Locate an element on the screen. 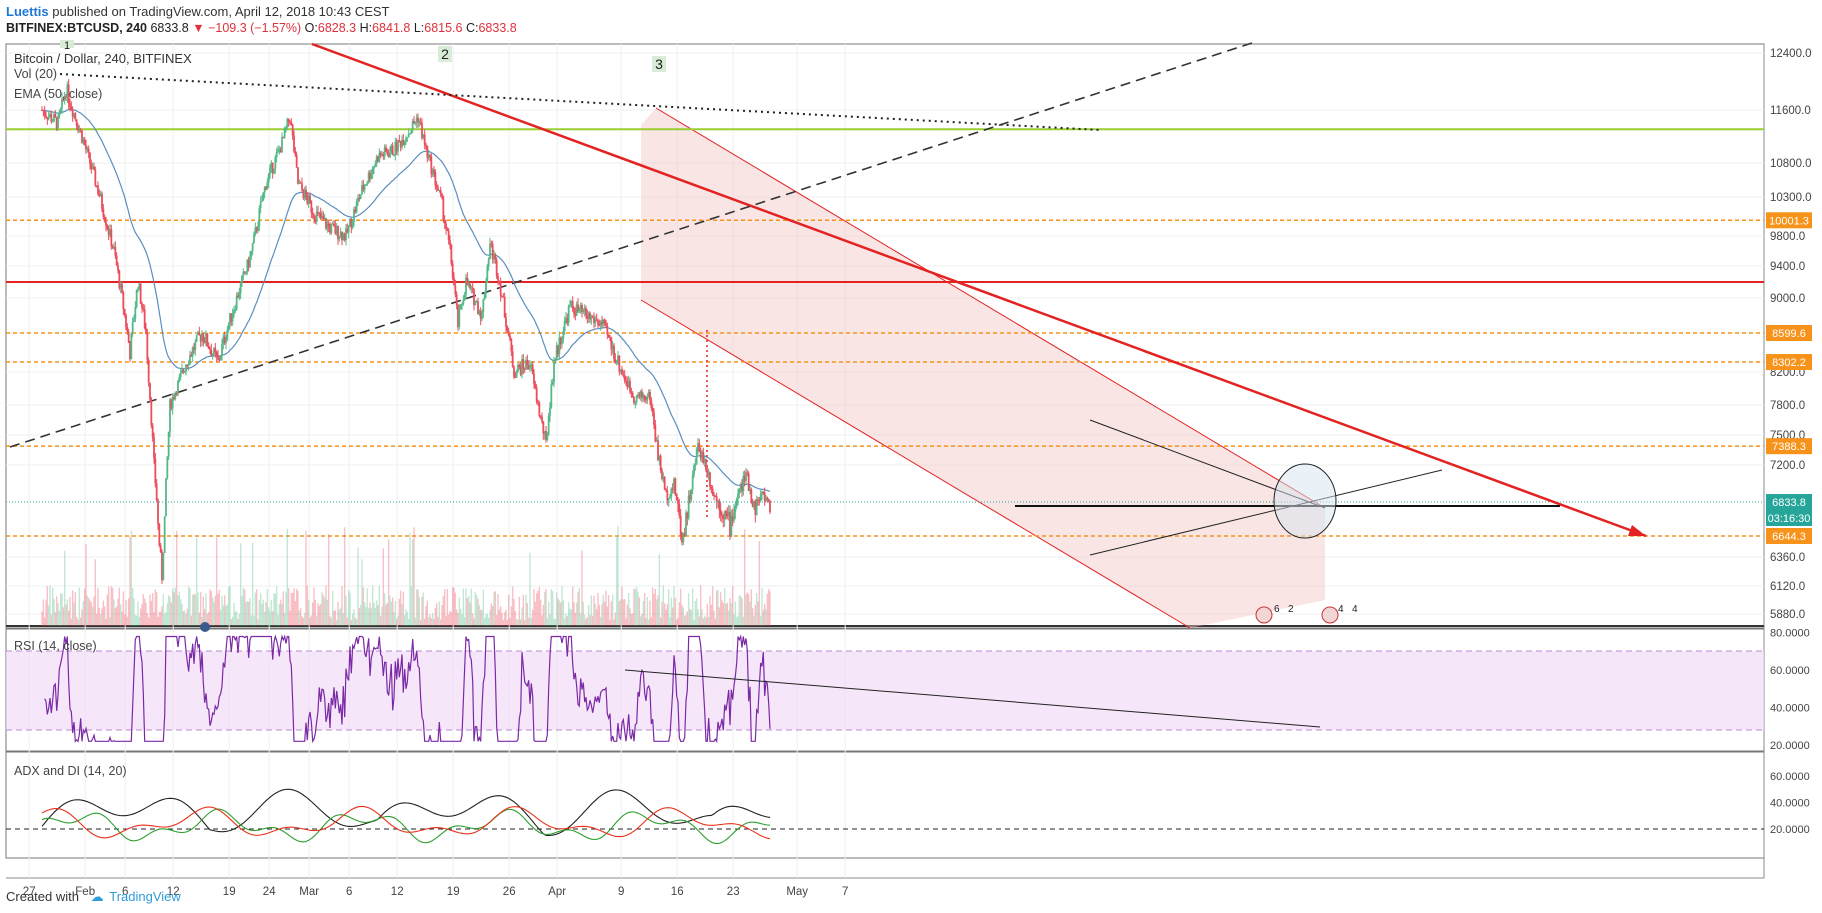 This screenshot has width=1822, height=913. author-link: Luettis is located at coordinates (27, 11).